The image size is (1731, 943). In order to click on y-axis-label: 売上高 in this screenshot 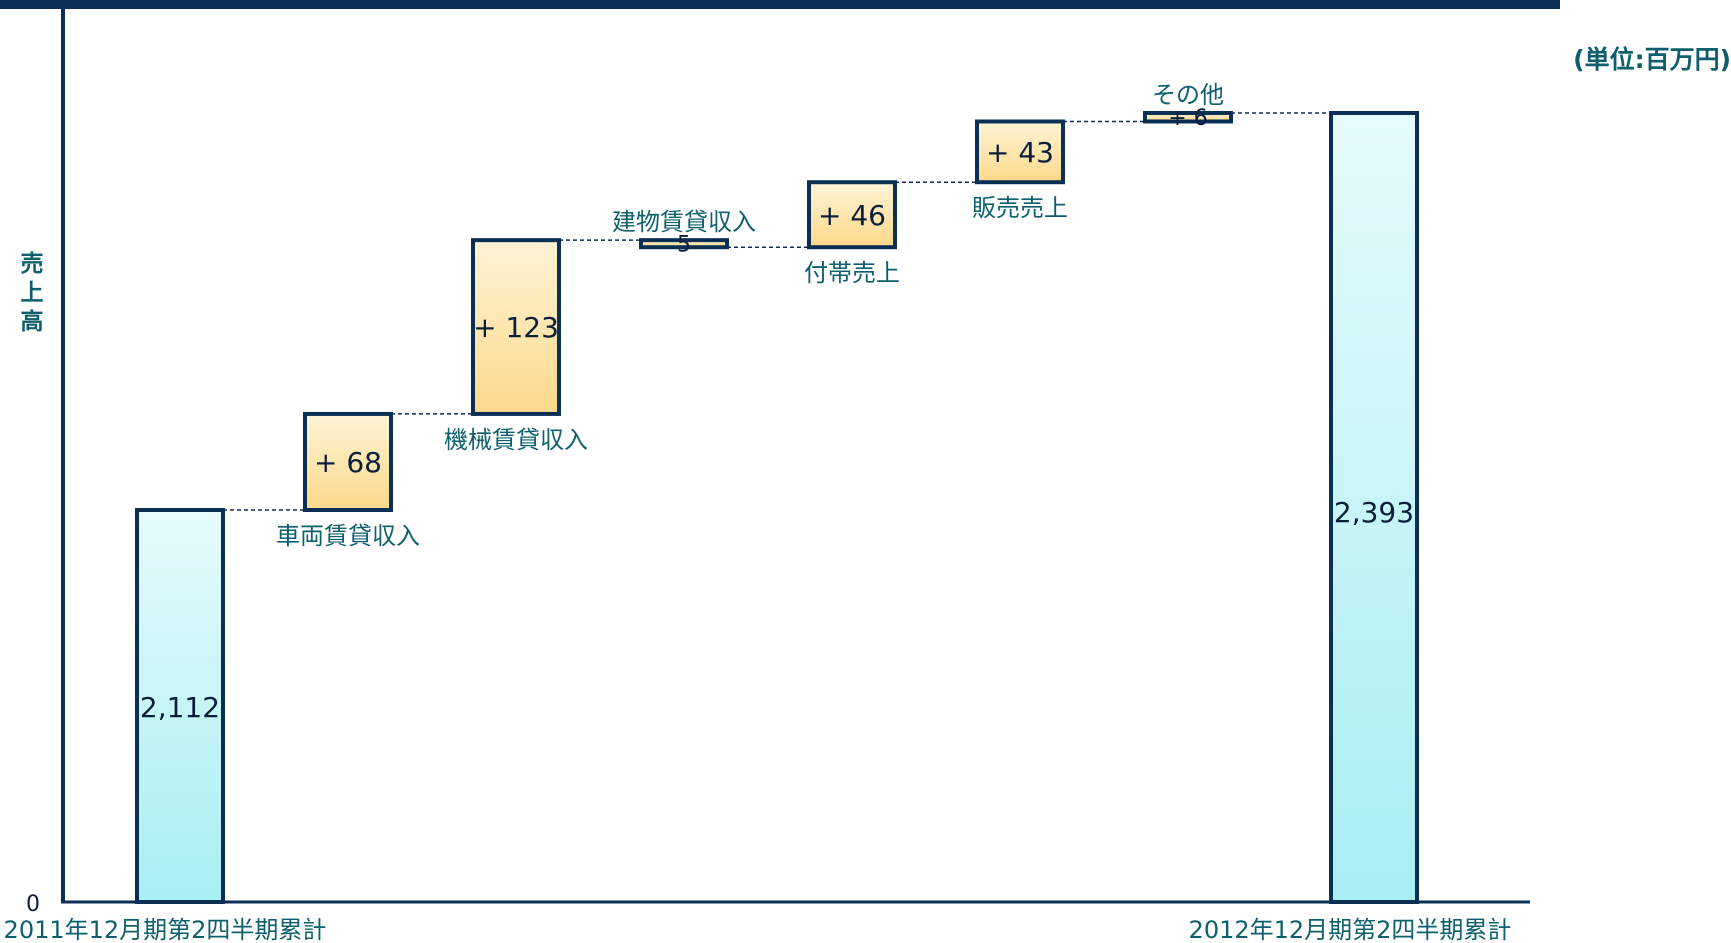, I will do `click(32, 293)`.